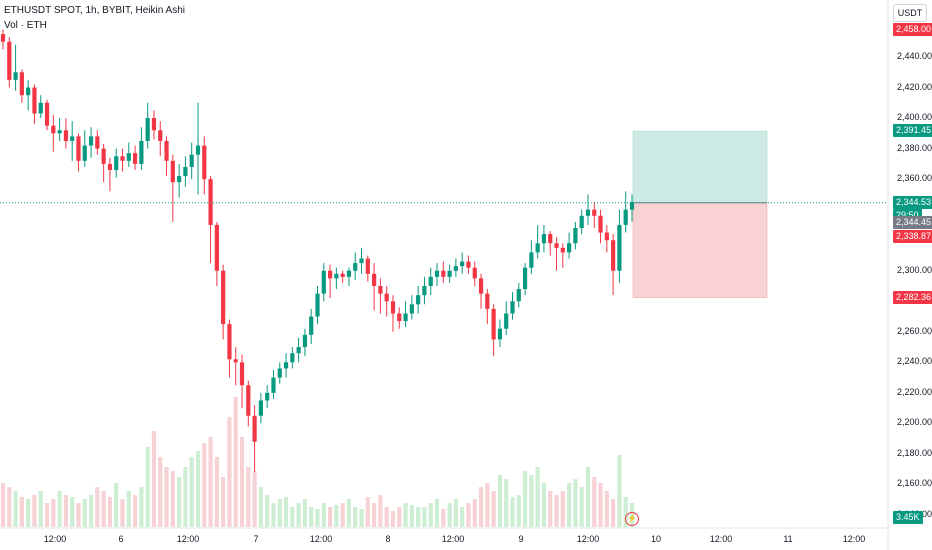 The image size is (932, 550). What do you see at coordinates (94, 10) in the screenshot?
I see `symbol-legend: ETHUSDT SPOT, 1h, BYBIT, Heikin Ashi` at bounding box center [94, 10].